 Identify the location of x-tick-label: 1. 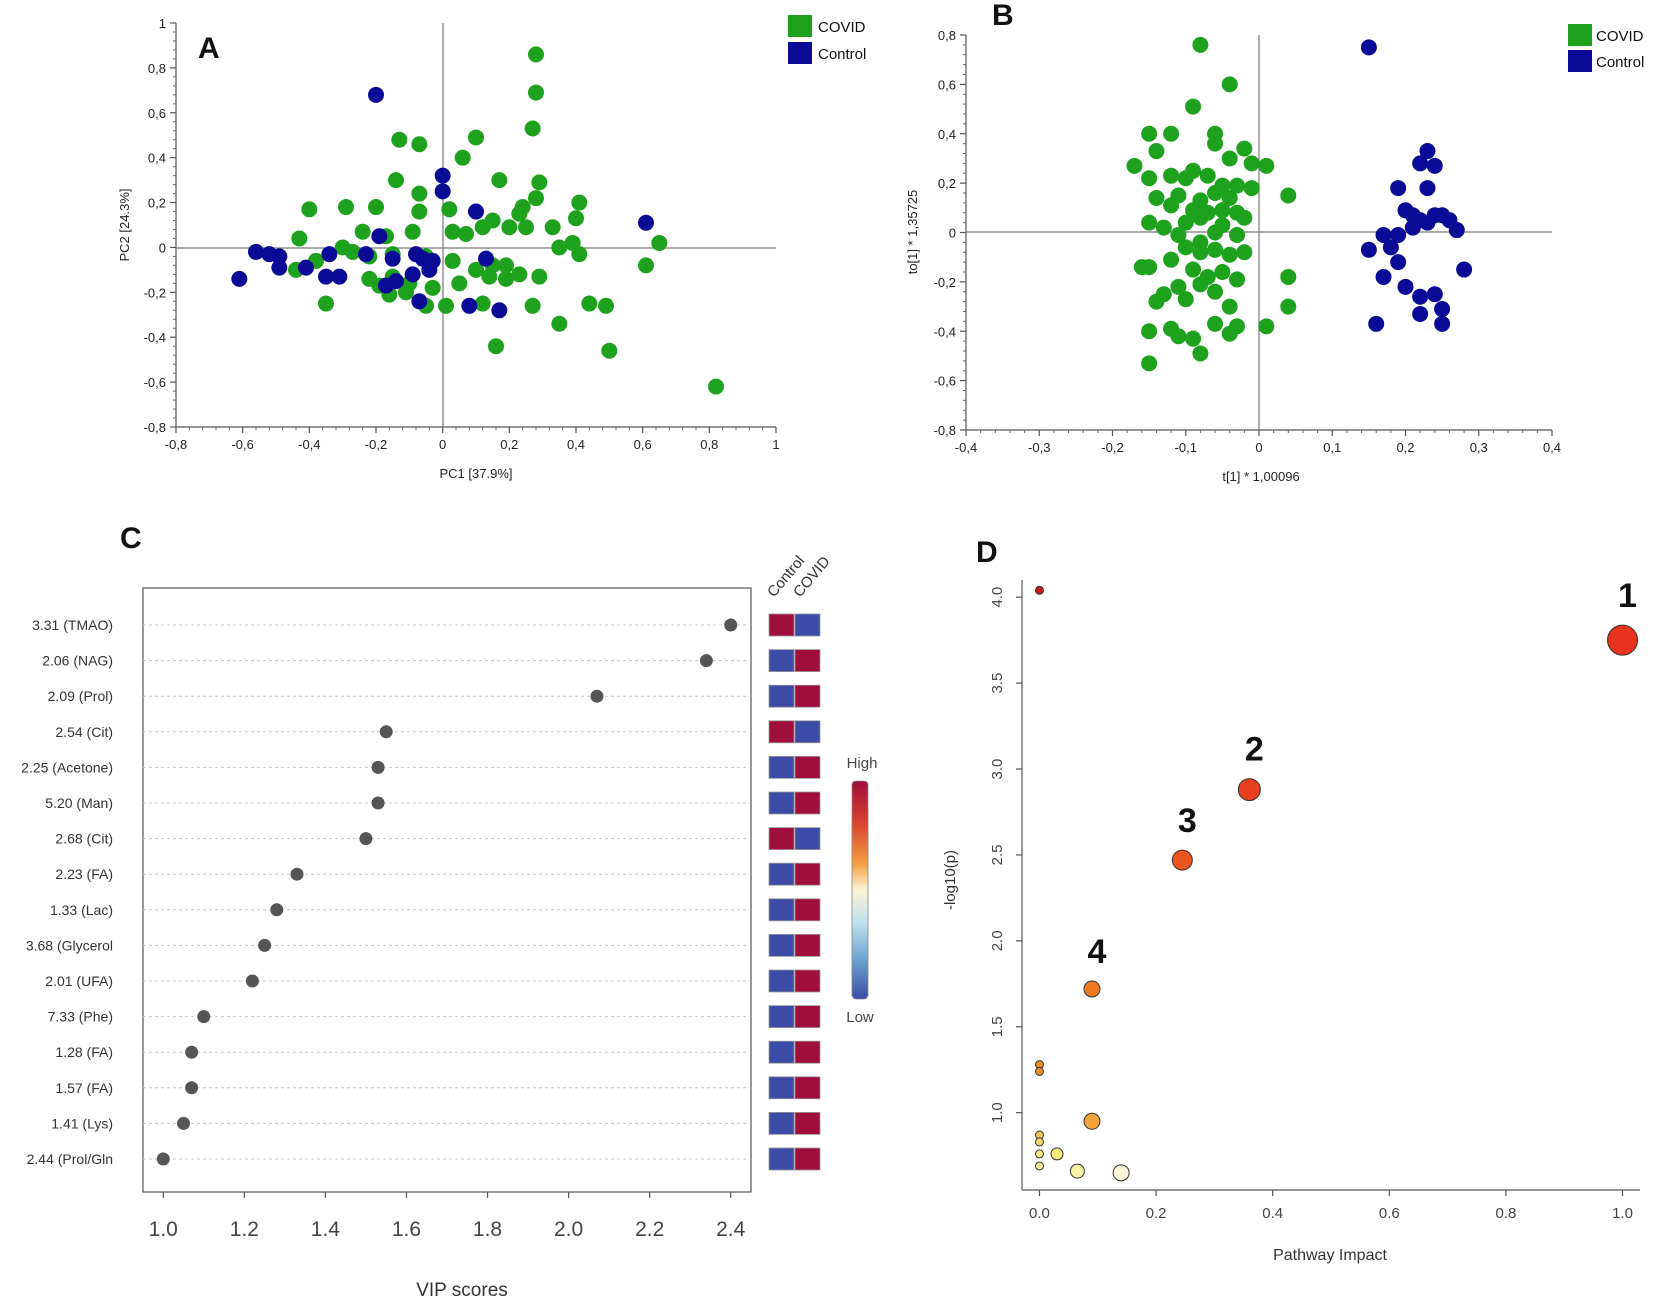
(775, 444).